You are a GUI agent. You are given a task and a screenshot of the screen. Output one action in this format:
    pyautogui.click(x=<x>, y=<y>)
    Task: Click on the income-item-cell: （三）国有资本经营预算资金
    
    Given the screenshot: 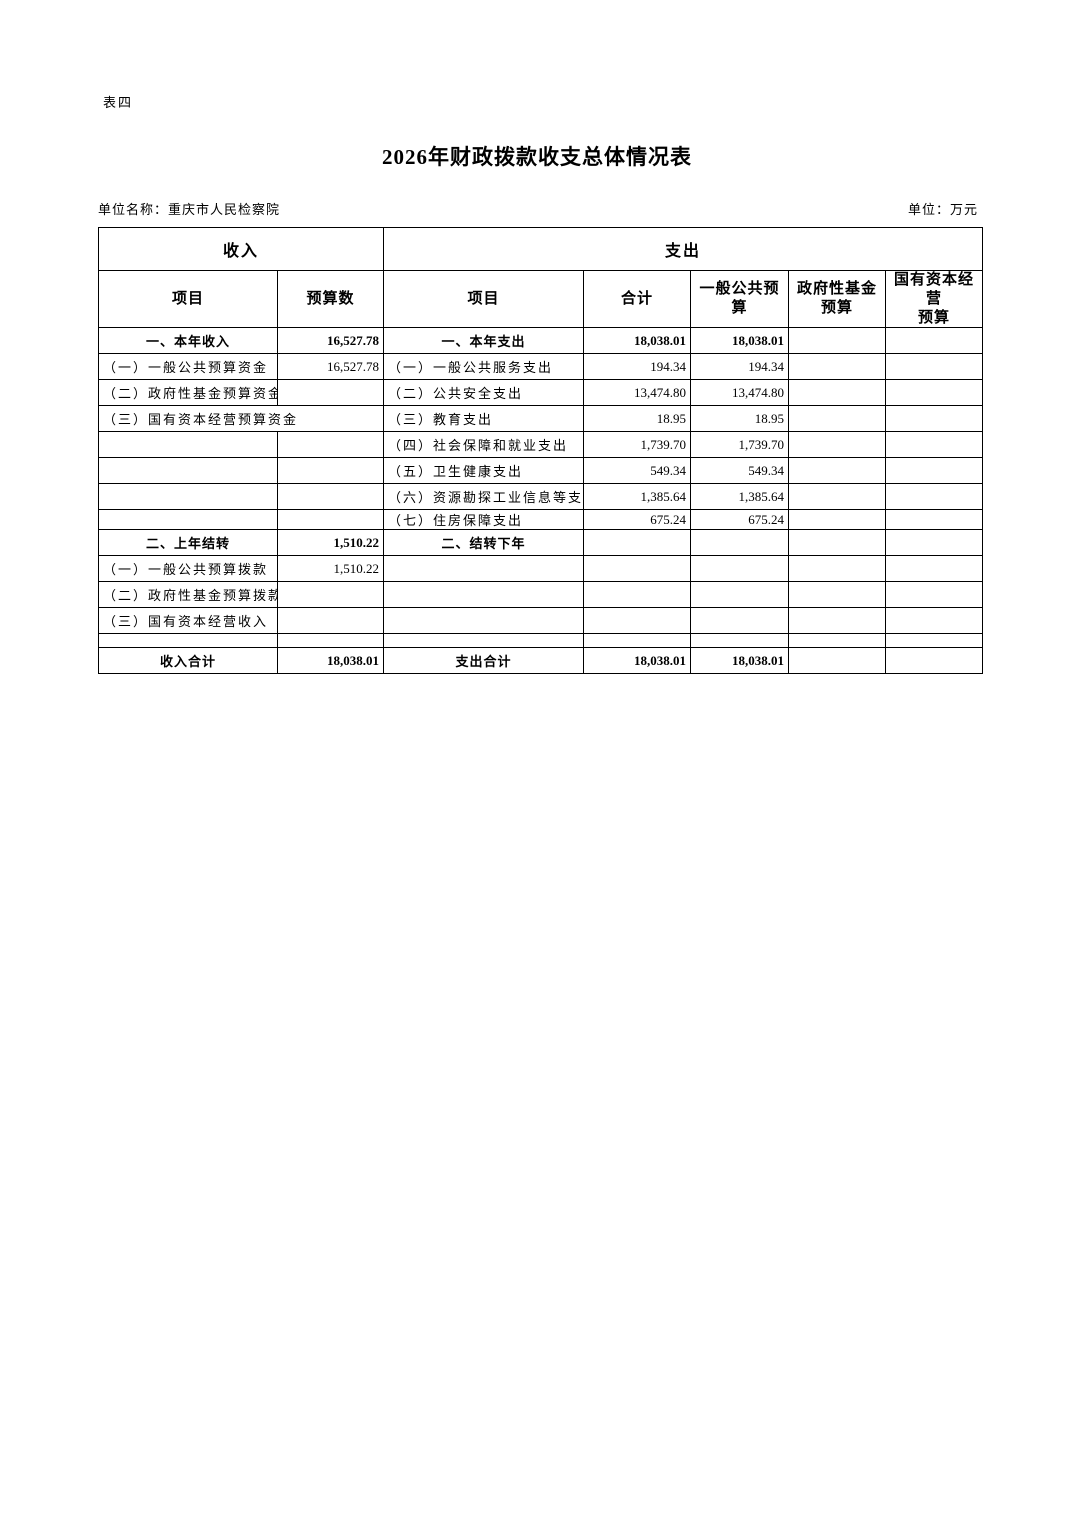 What is the action you would take?
    pyautogui.click(x=241, y=419)
    